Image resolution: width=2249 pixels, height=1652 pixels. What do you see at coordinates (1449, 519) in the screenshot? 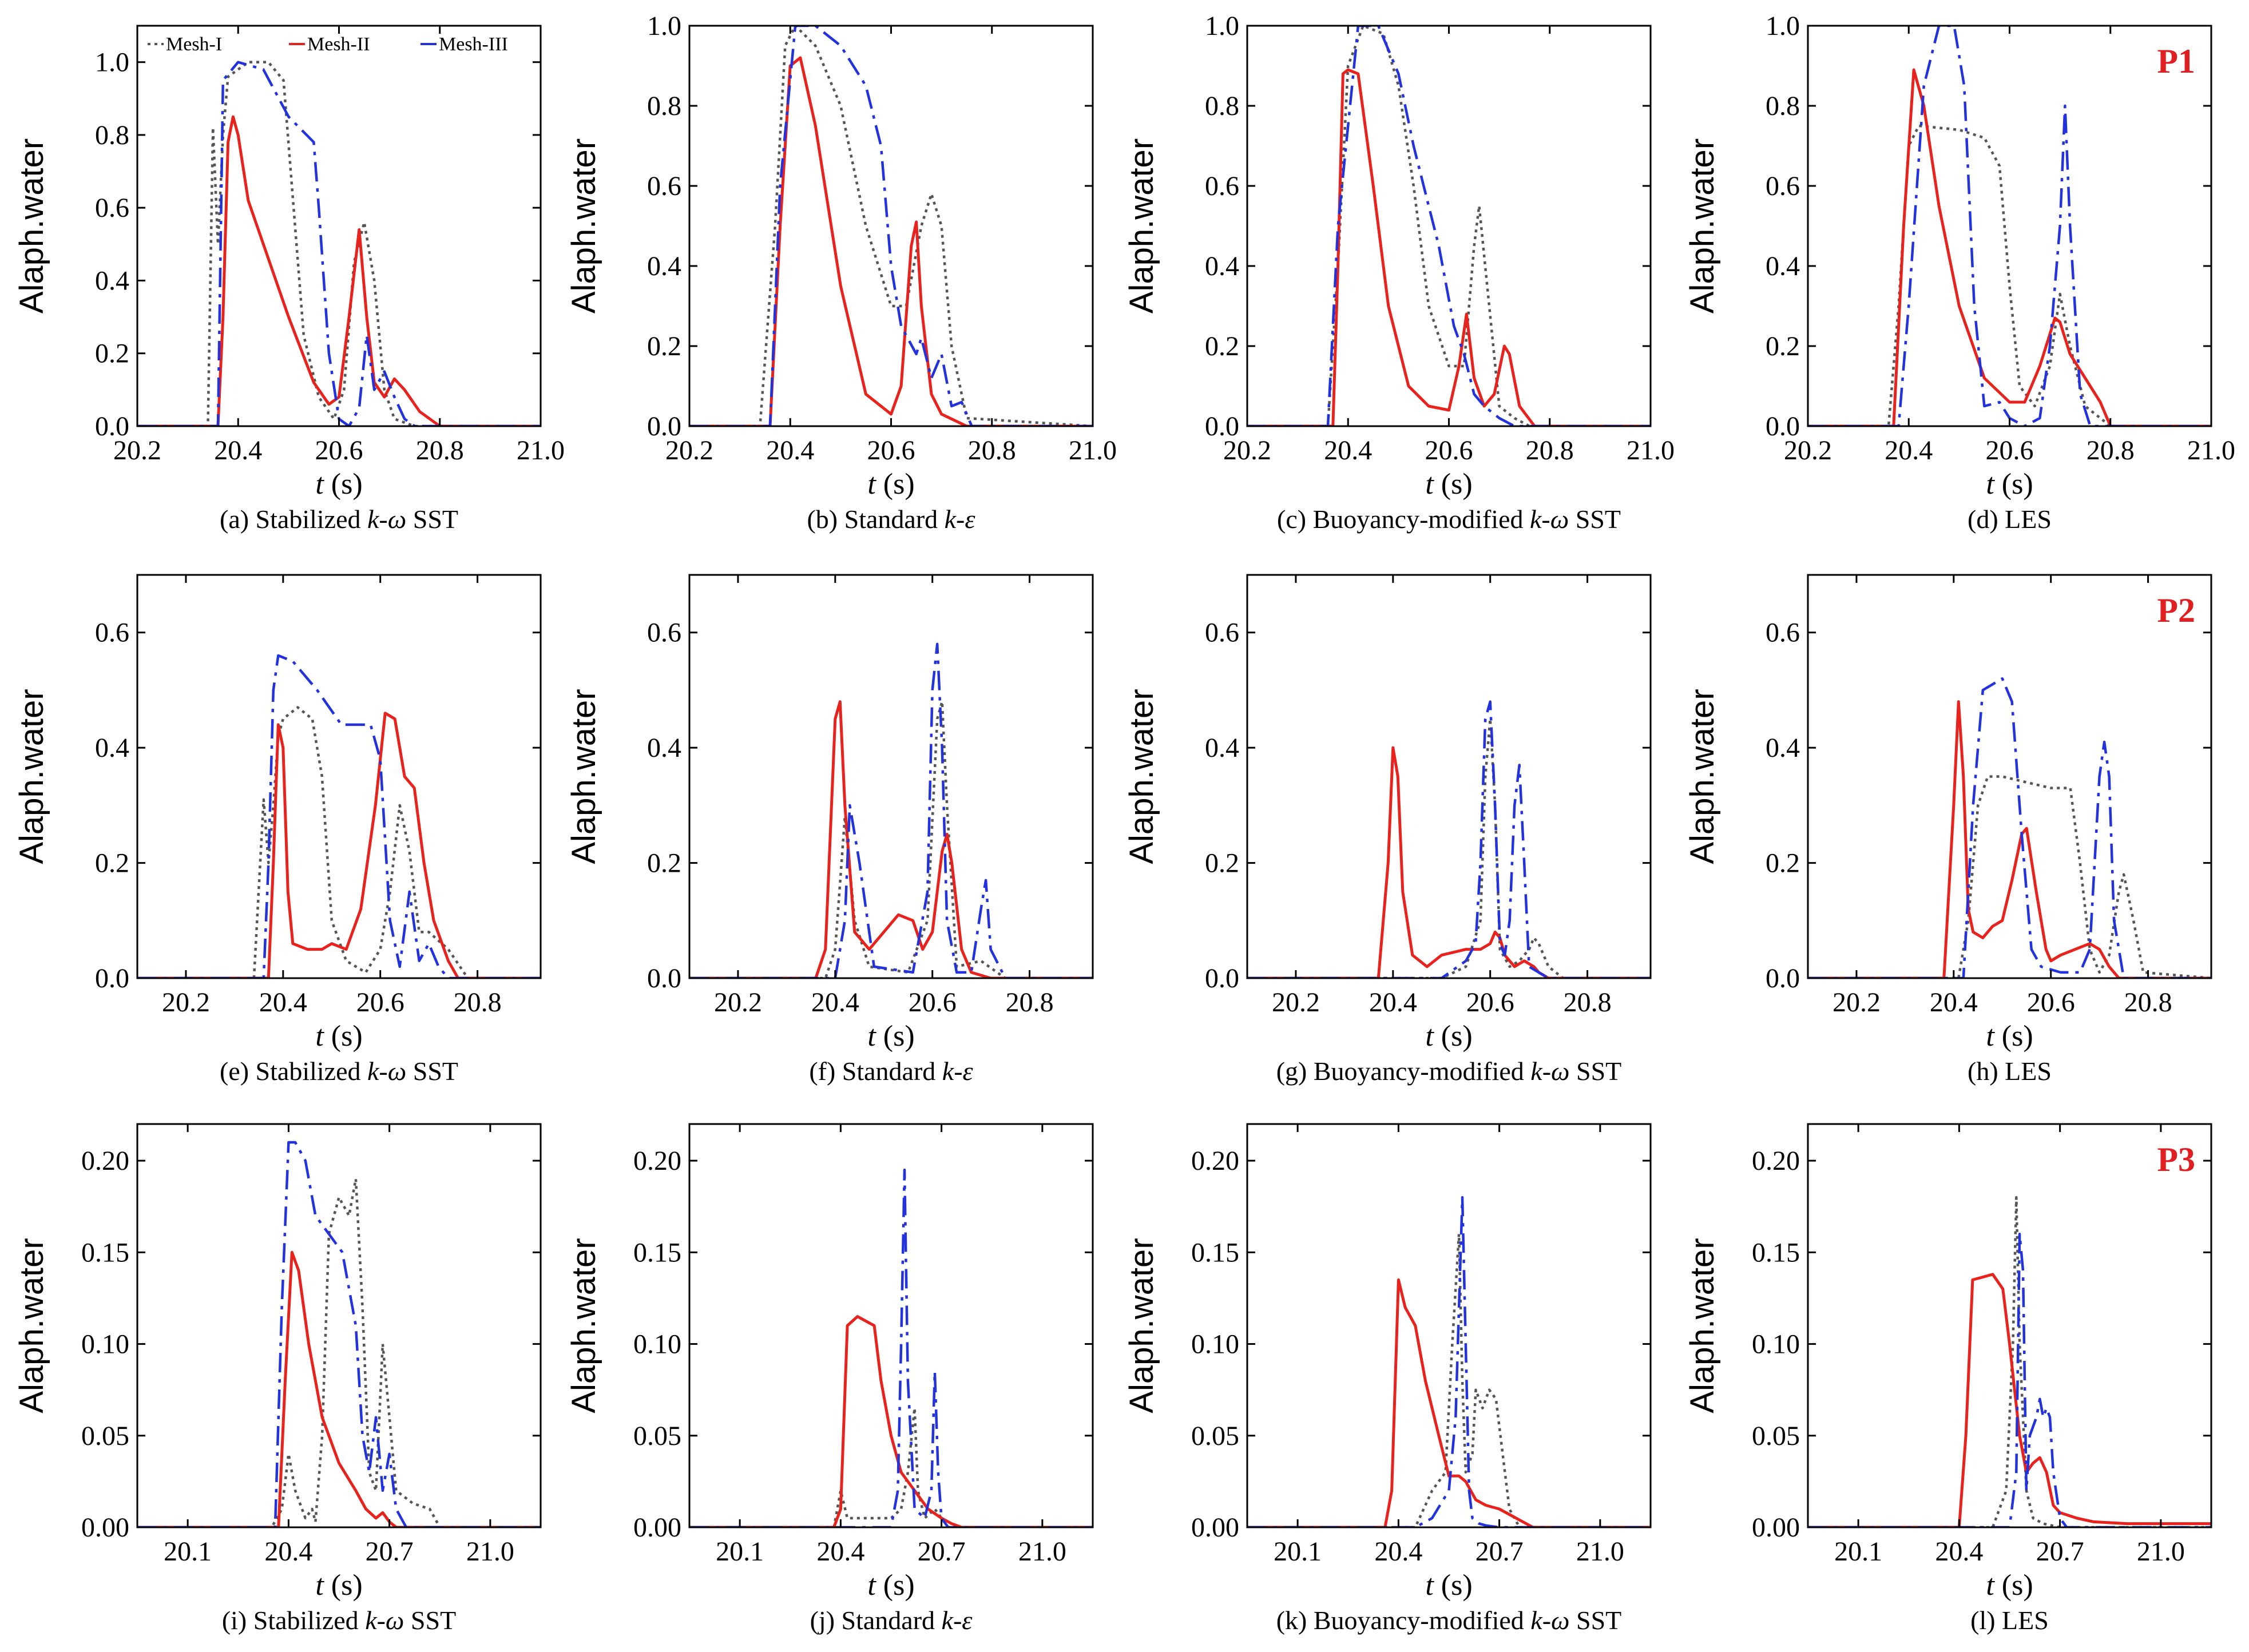
I see `panel-caption: (c) Buoyancy-modified k-ω SST` at bounding box center [1449, 519].